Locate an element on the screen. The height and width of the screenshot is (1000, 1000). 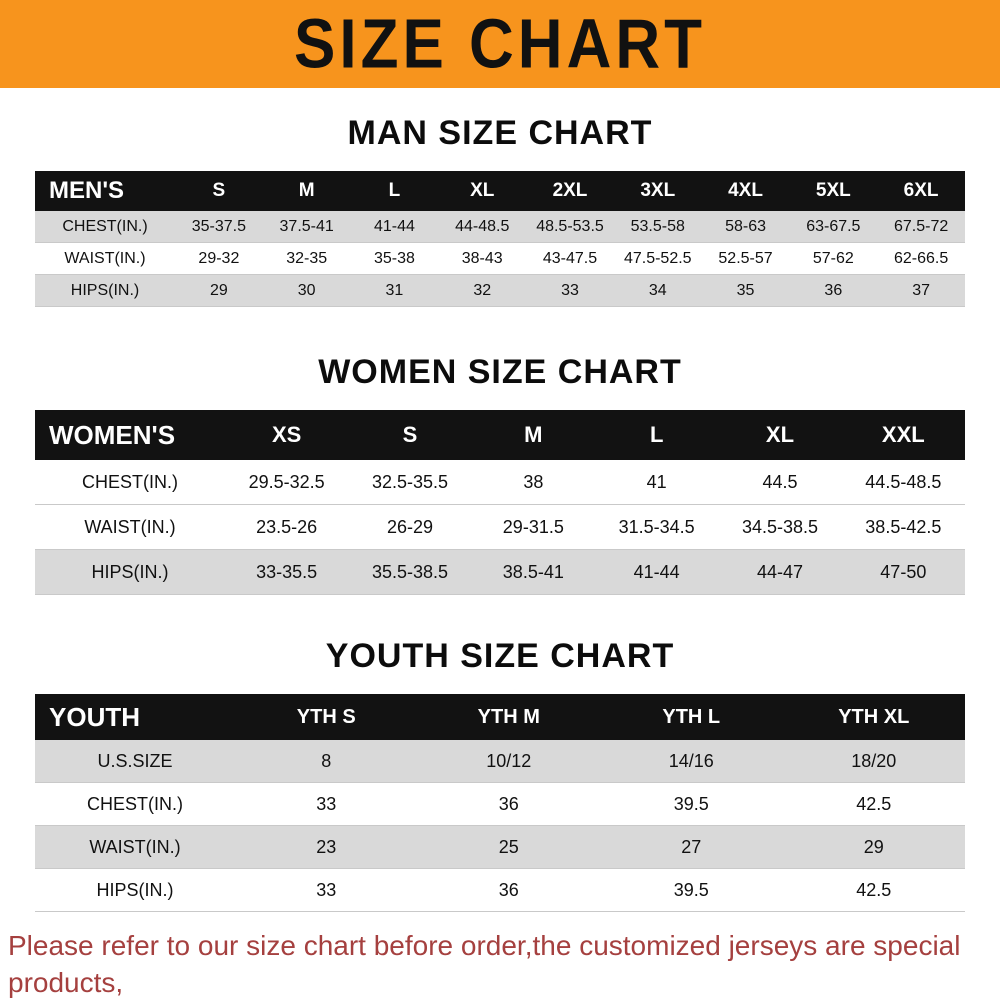
table-cell: 23 is located at coordinates (326, 846).